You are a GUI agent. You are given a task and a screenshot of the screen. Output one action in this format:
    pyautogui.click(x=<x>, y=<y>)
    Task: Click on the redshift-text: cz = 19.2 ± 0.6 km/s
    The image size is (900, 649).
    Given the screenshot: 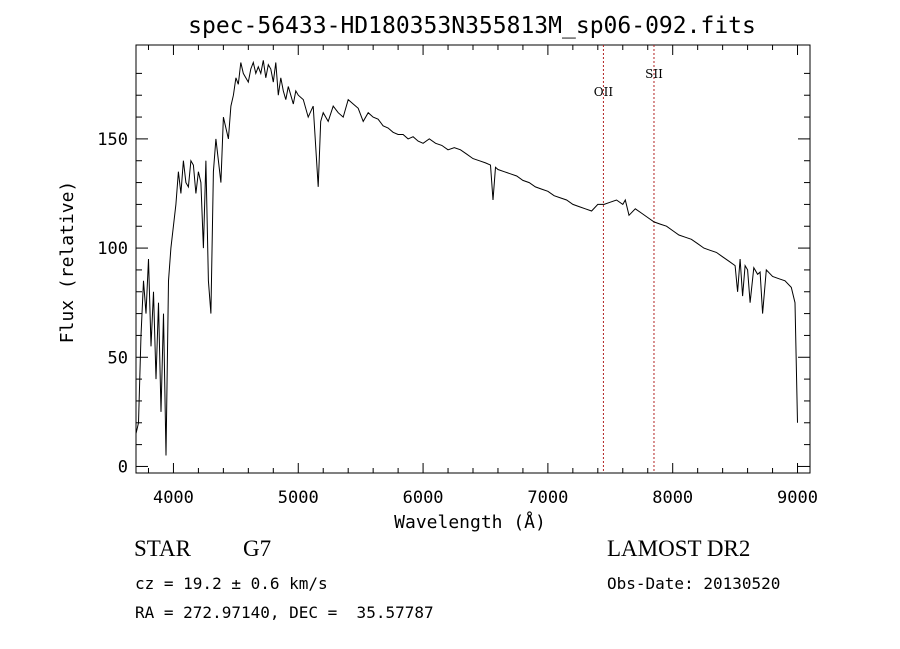 What is the action you would take?
    pyautogui.click(x=231, y=583)
    